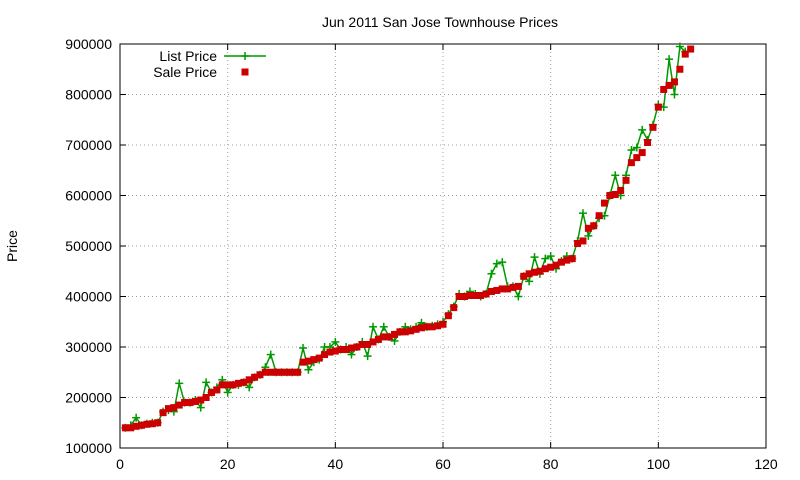 This screenshot has width=800, height=480. What do you see at coordinates (88, 196) in the screenshot?
I see `y-tick-label: 600000` at bounding box center [88, 196].